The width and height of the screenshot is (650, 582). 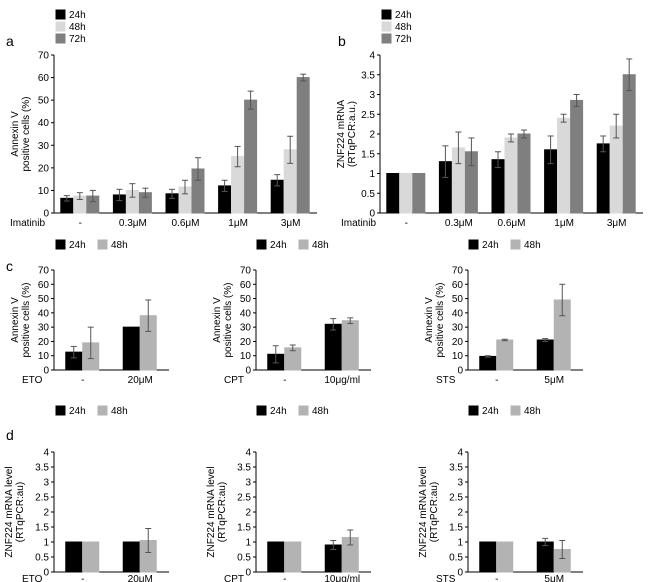 What do you see at coordinates (458, 342) in the screenshot?
I see `y-tick-label: 20` at bounding box center [458, 342].